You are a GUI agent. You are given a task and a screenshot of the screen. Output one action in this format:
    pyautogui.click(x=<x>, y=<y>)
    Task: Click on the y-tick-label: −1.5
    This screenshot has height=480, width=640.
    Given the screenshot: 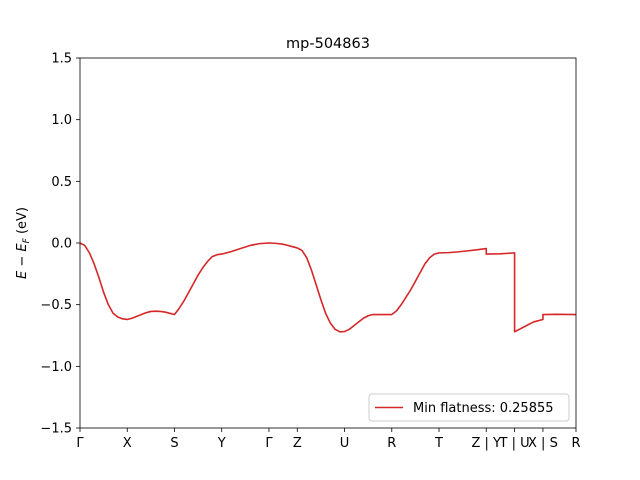 What is the action you would take?
    pyautogui.click(x=56, y=429)
    